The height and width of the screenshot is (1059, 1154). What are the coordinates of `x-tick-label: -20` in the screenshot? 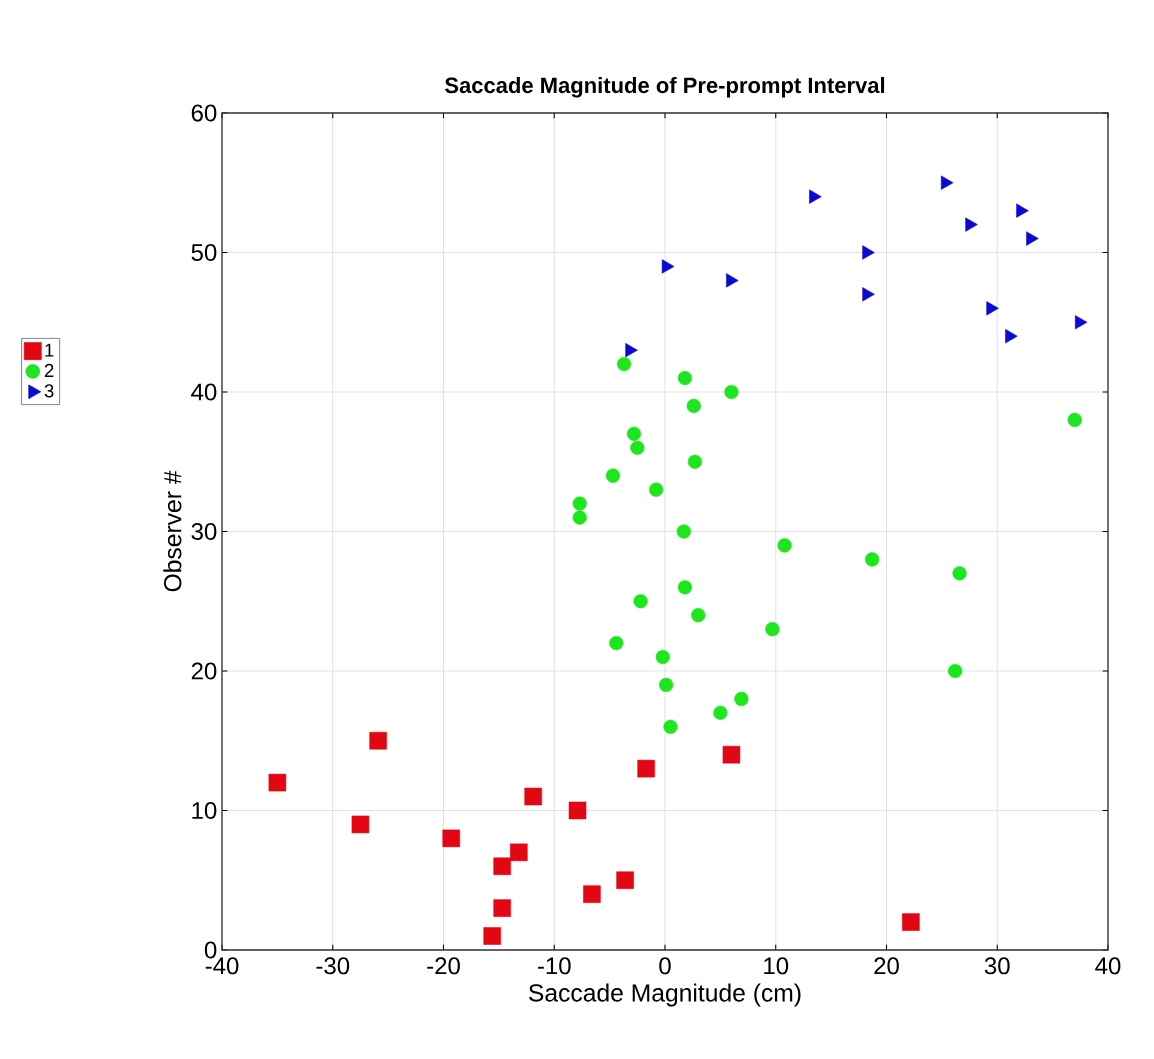 It's located at (443, 966).